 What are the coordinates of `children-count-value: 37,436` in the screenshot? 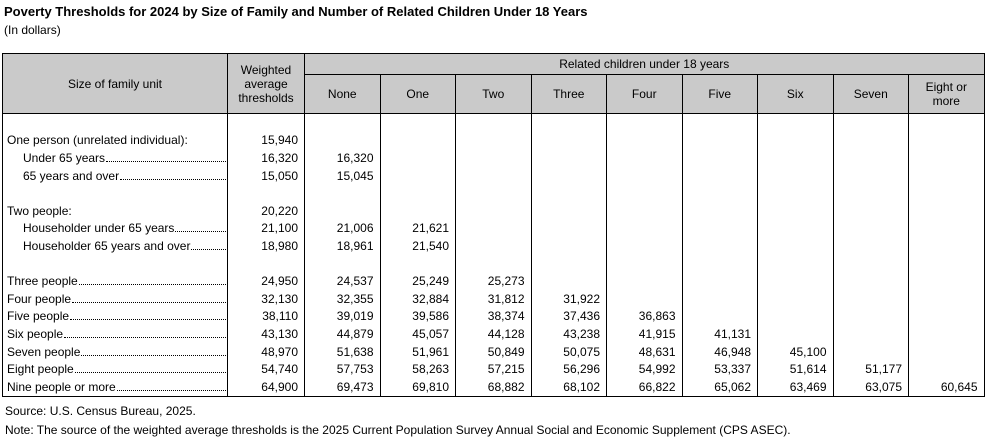 It's located at (568, 316).